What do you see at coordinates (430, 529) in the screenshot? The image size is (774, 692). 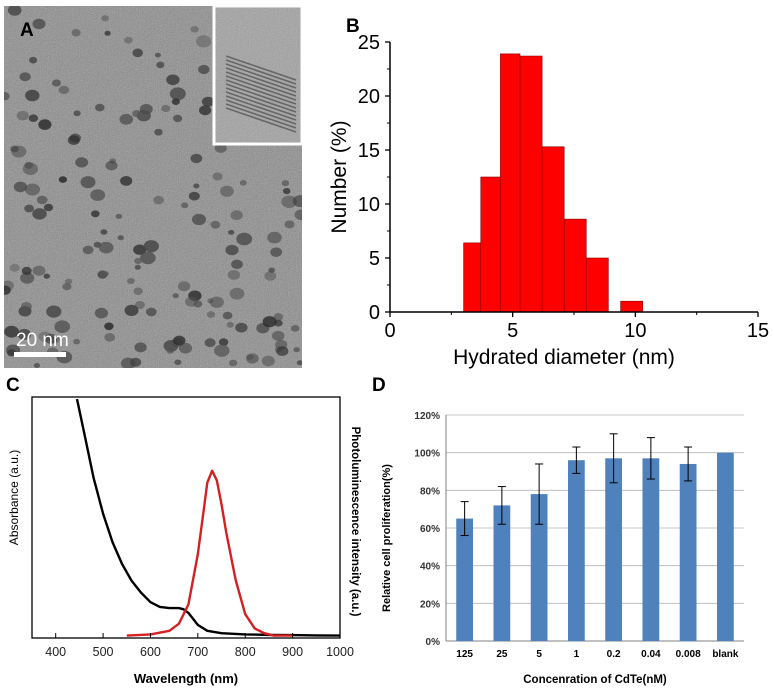 I see `y-tick-label: 60%` at bounding box center [430, 529].